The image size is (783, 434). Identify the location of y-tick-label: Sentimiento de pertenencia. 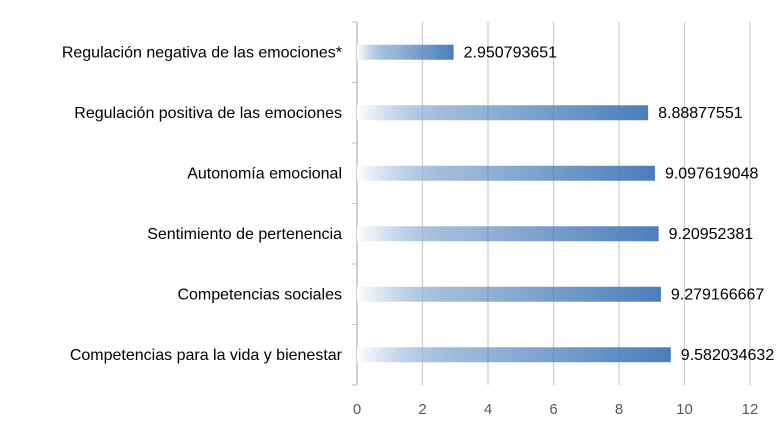
(244, 234).